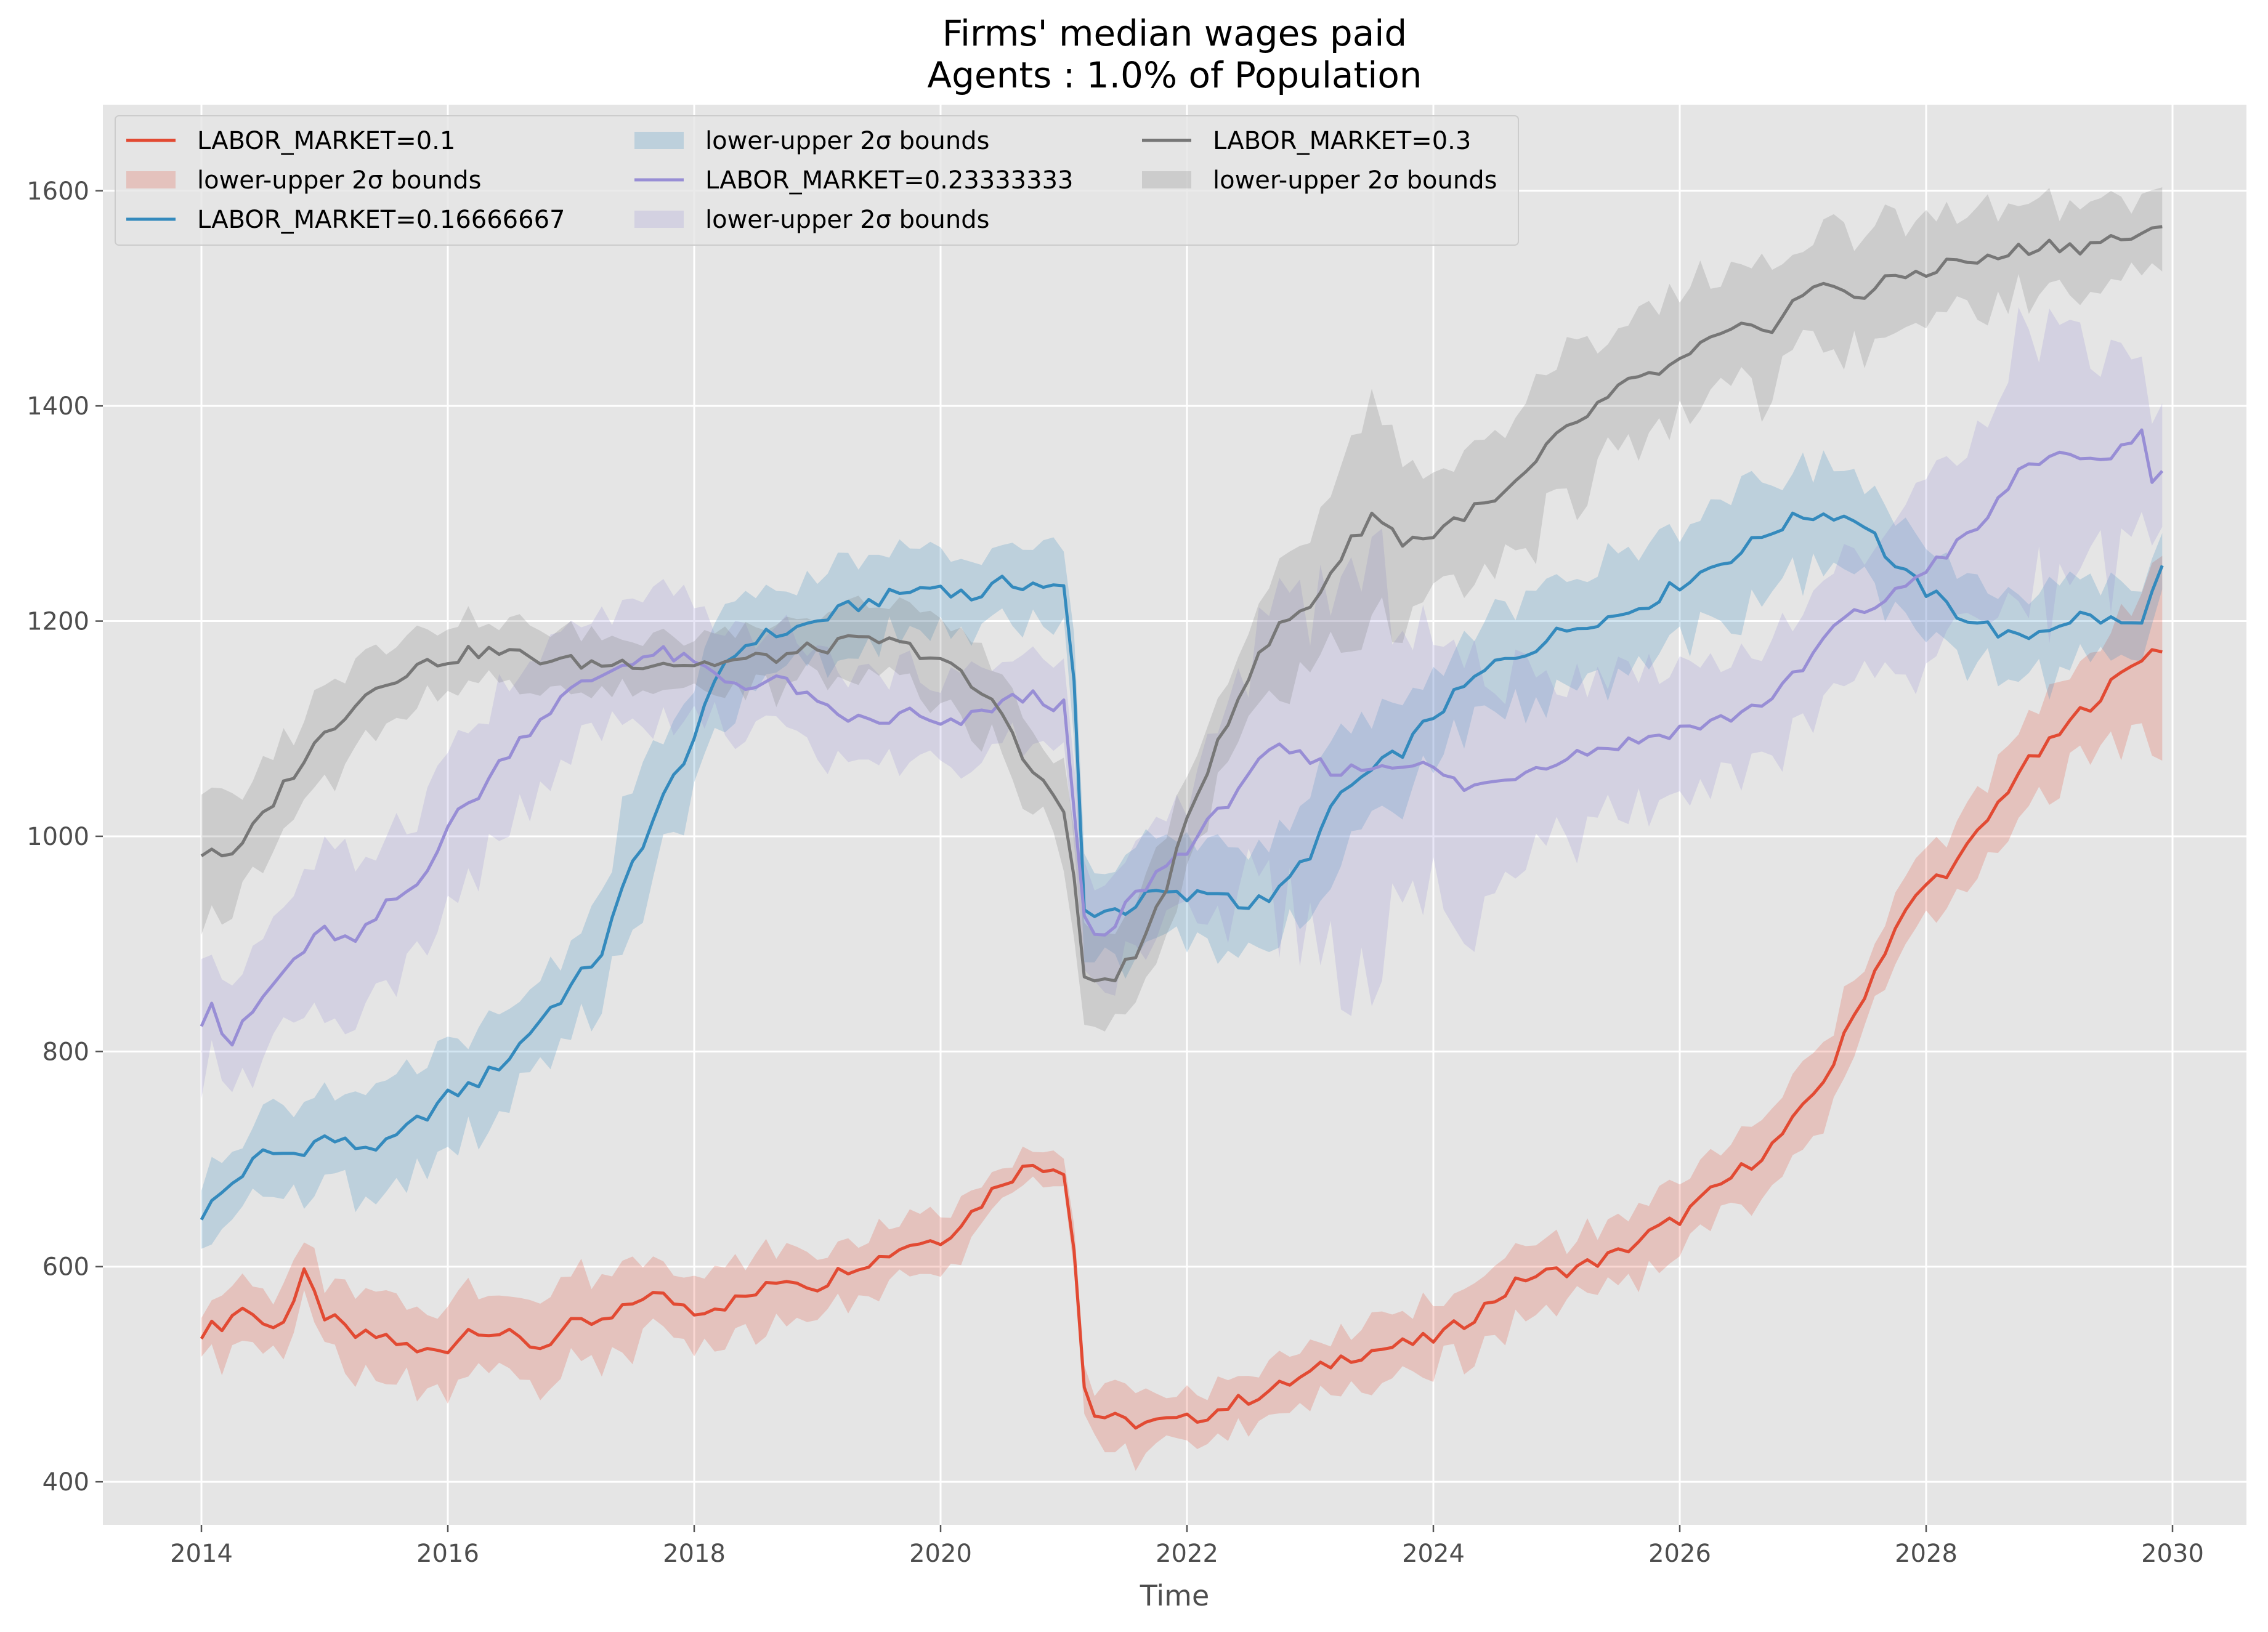 This screenshot has height=1632, width=2268. What do you see at coordinates (66, 1052) in the screenshot?
I see `y-tick-label: 800` at bounding box center [66, 1052].